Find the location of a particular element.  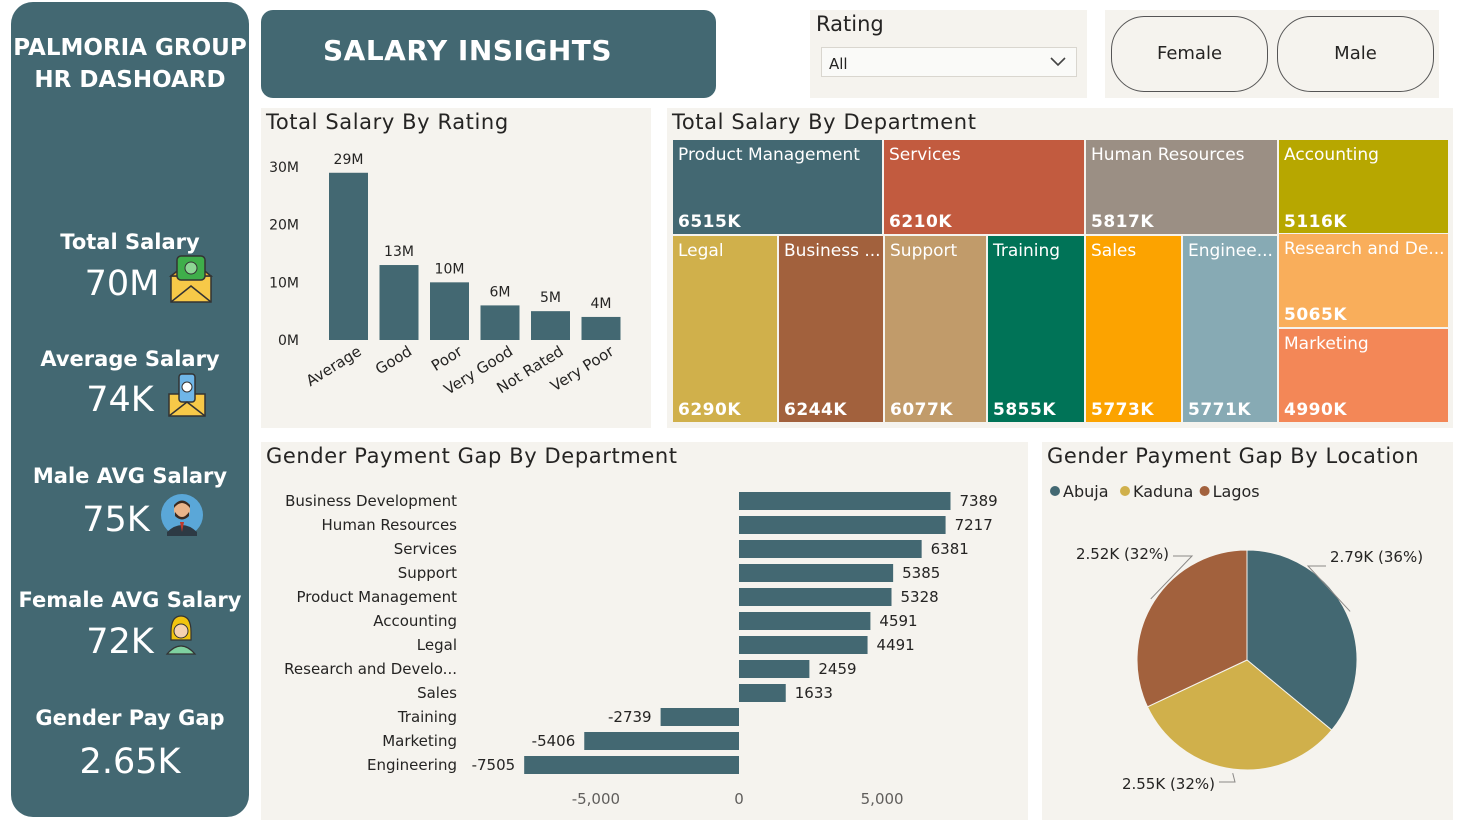

treemap-tile-label: Legal is located at coordinates (701, 251).